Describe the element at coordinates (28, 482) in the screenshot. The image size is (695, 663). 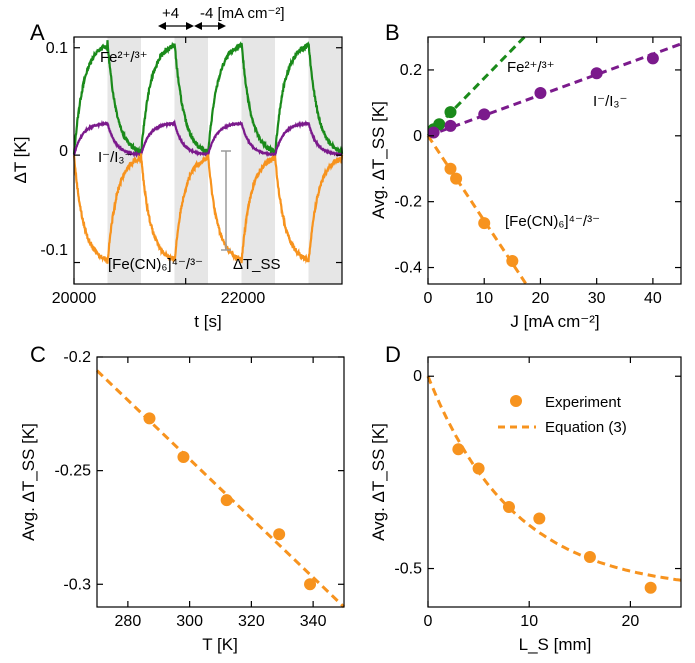
I see `y-axis-label-c: Avg. ΔT_SS [K]` at that location.